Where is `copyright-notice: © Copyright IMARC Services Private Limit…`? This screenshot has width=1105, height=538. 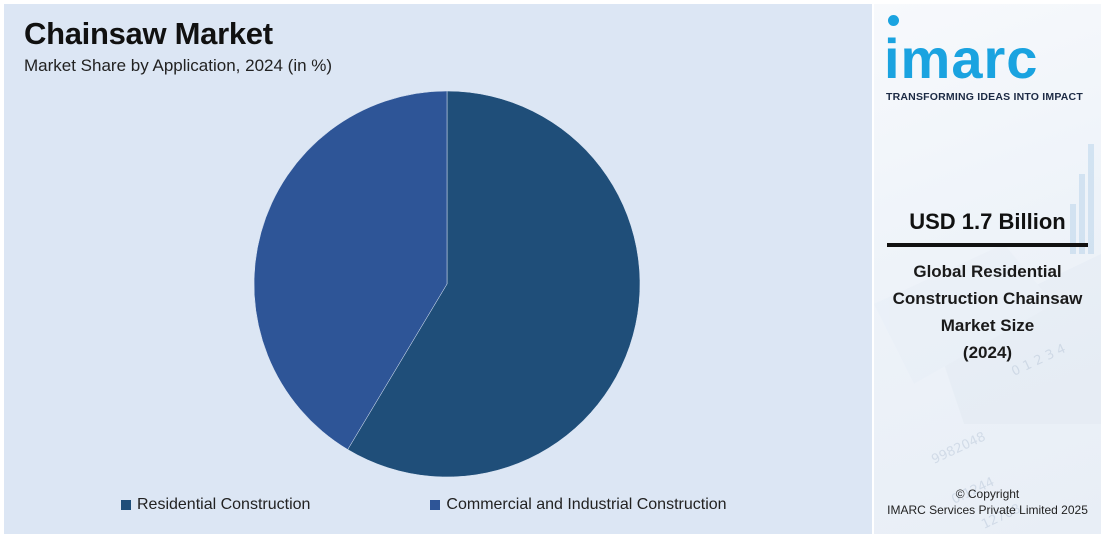 copyright-notice: © Copyright IMARC Services Private Limit… is located at coordinates (987, 502).